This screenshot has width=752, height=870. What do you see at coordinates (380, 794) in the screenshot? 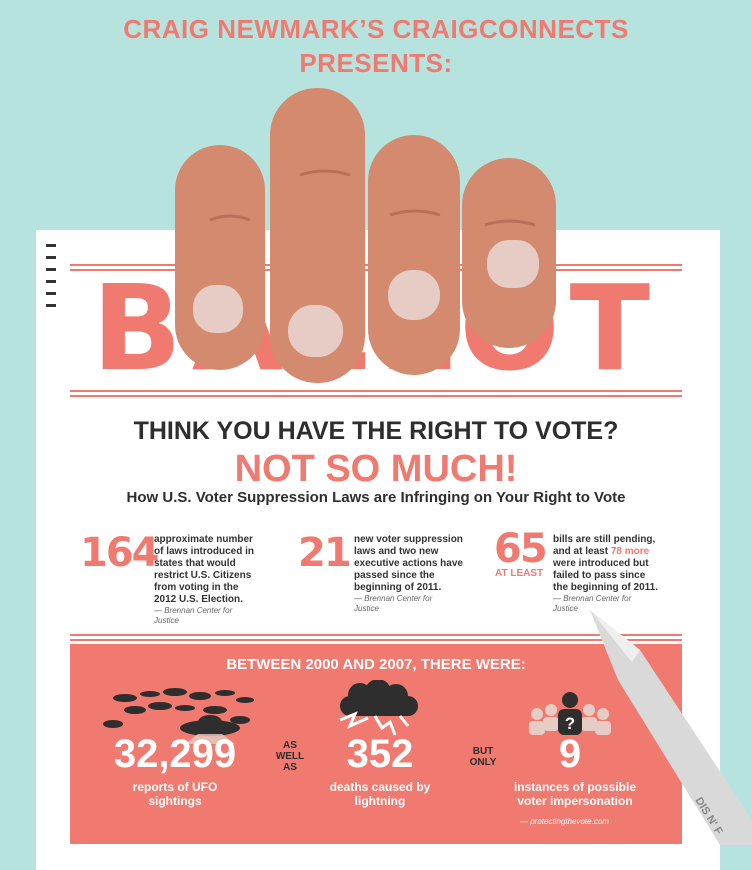
I see `lightning-caption: deaths caused by lightning` at bounding box center [380, 794].